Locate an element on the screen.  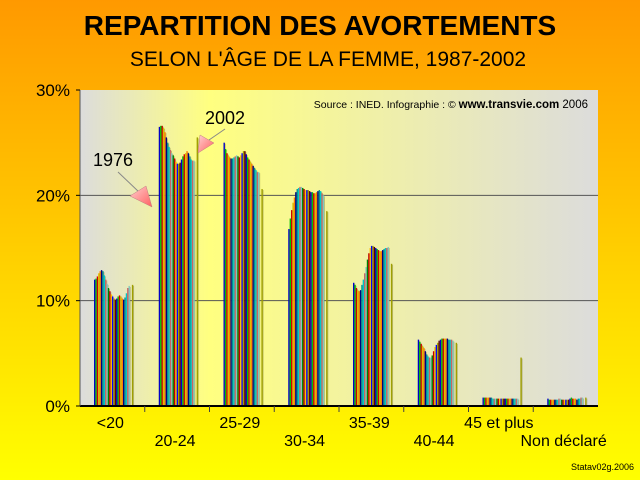
x-tick-label: 20-24 is located at coordinates (175, 441).